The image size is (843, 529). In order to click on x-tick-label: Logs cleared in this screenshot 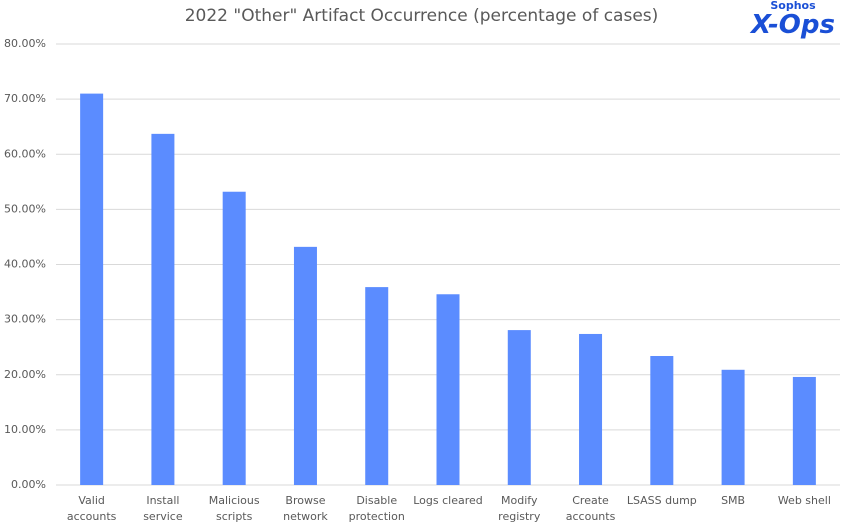, I will do `click(448, 500)`.